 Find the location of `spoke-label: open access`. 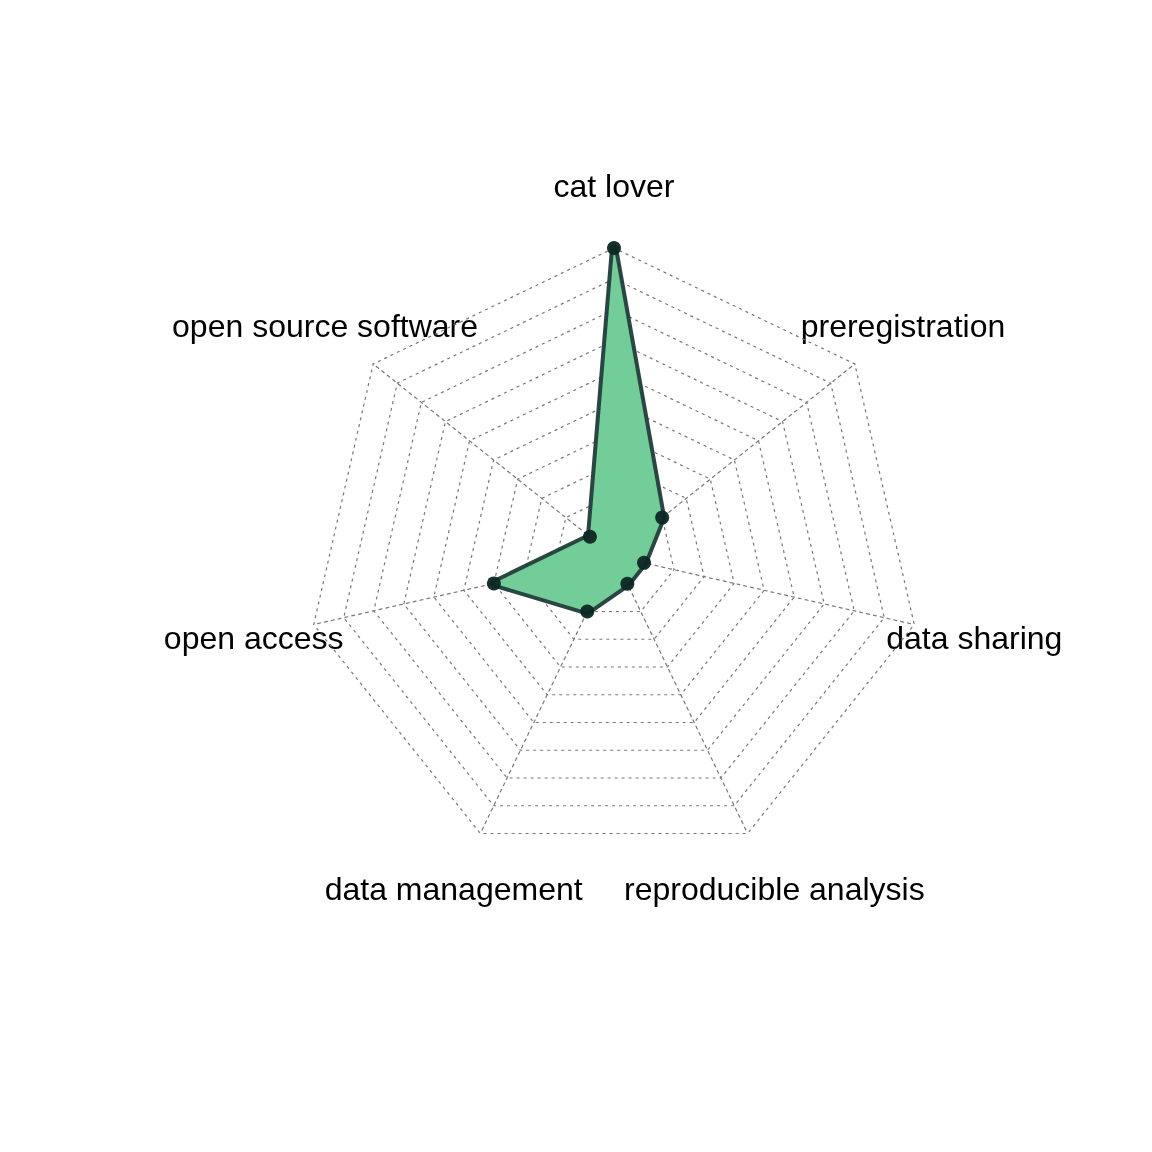

spoke-label: open access is located at coordinates (253, 638).